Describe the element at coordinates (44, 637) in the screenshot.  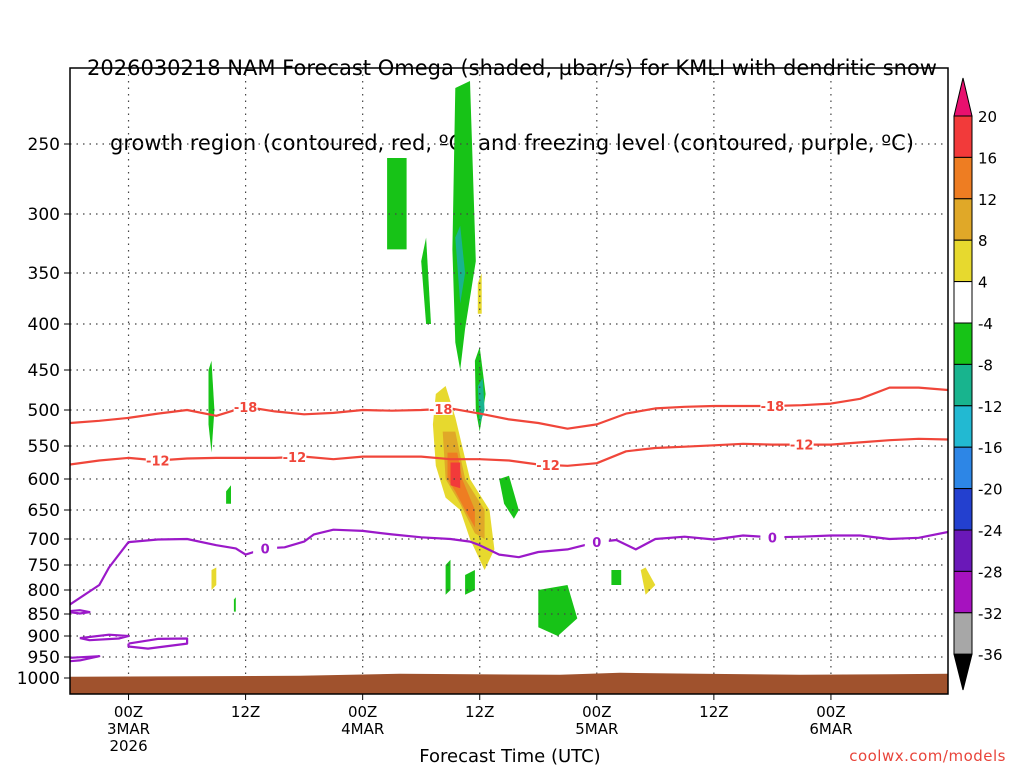
I see `y-tick-label: 900` at that location.